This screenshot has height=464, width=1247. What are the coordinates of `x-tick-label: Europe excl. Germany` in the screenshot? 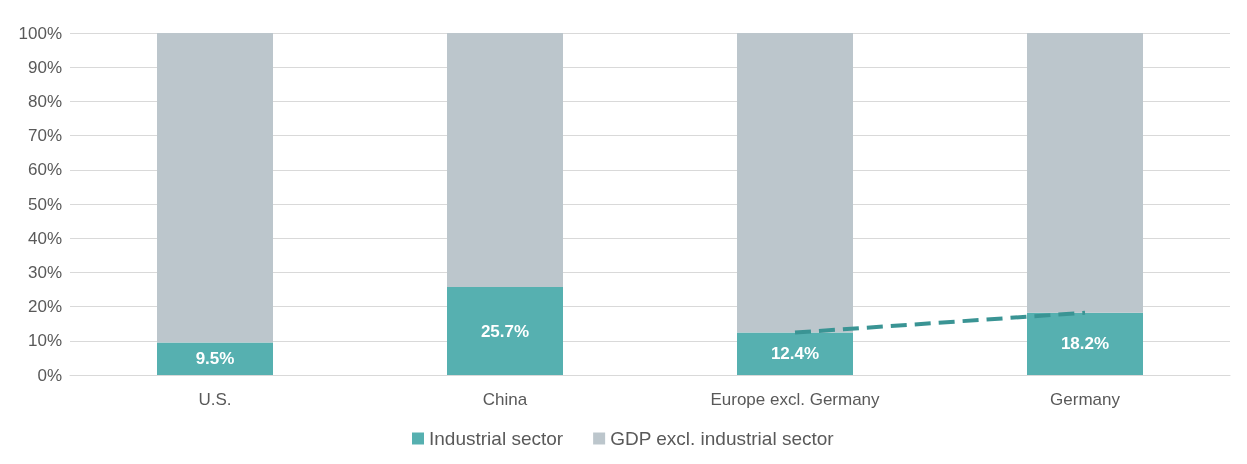 It's located at (795, 399).